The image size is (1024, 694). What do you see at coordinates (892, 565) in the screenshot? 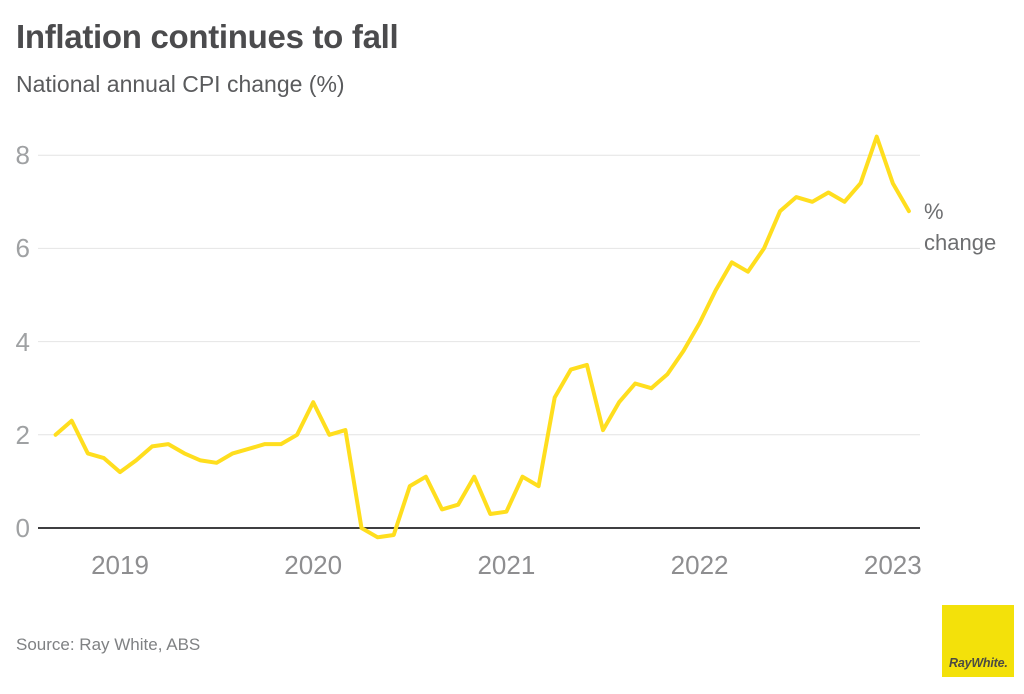
I see `x-tick-label: 2023` at bounding box center [892, 565].